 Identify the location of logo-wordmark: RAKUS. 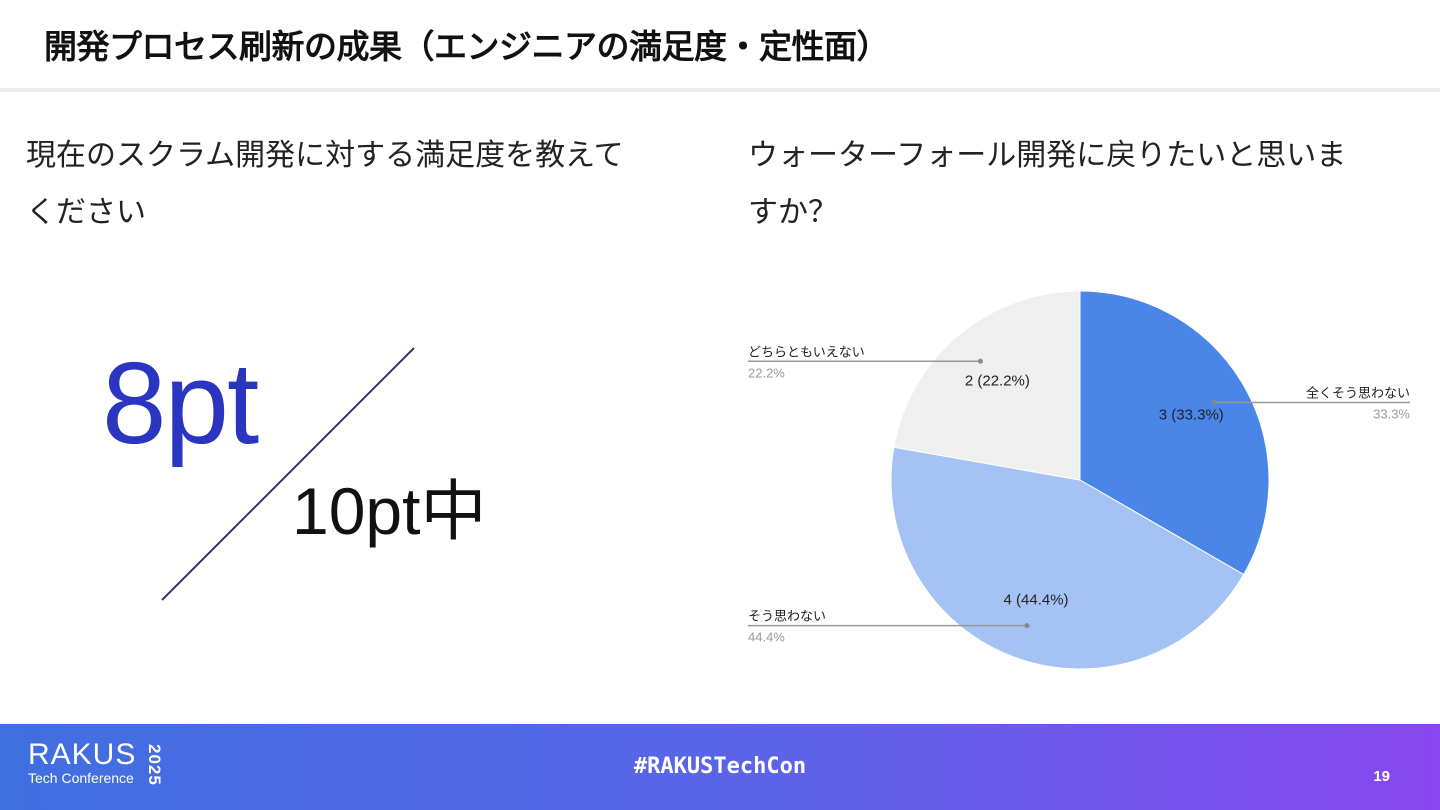
(82, 754).